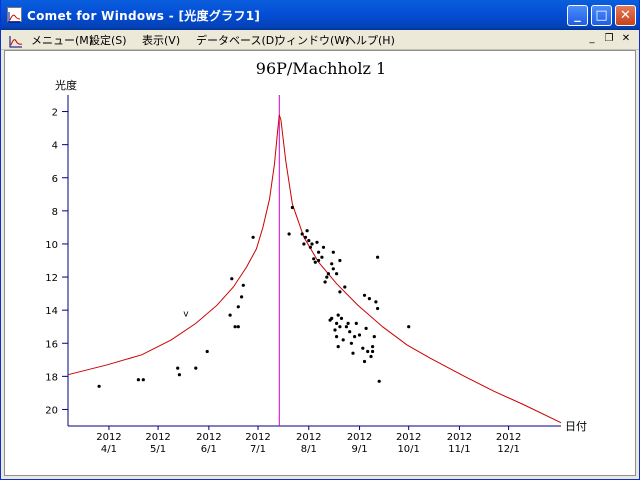  I want to click on x-tick-label-date: 6/1, so click(209, 449).